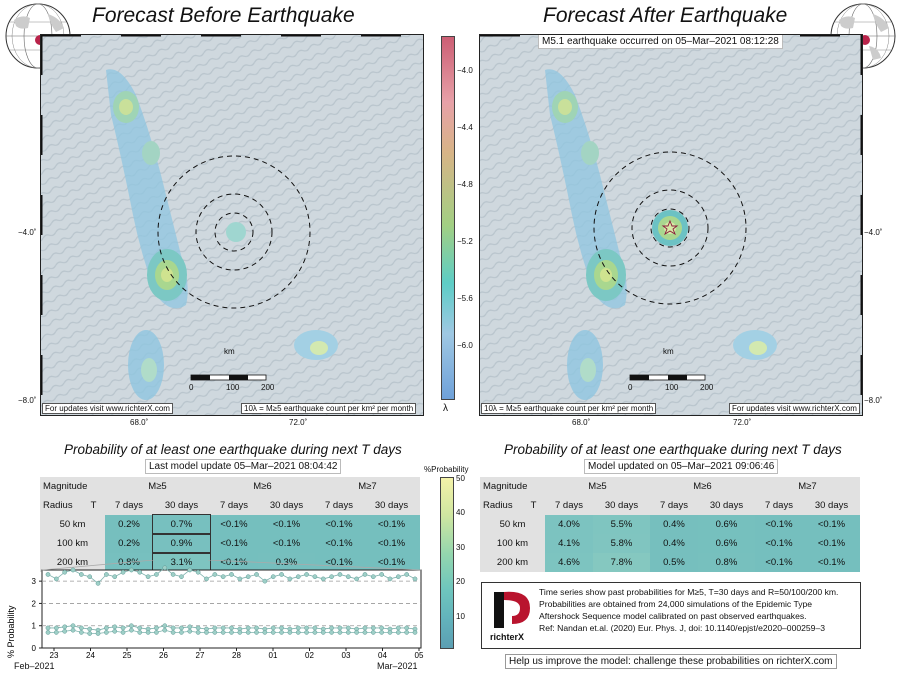 This screenshot has height=673, width=900. Describe the element at coordinates (223, 15) in the screenshot. I see `left-title: Forecast Before Earthquake` at that location.